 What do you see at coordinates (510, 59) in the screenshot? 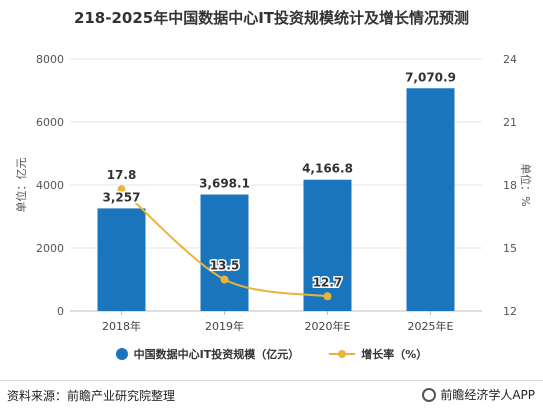
I see `y-right-tick-label: 24` at bounding box center [510, 59].